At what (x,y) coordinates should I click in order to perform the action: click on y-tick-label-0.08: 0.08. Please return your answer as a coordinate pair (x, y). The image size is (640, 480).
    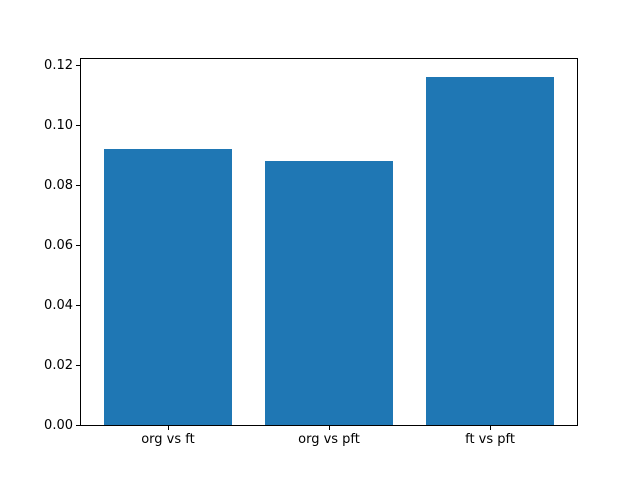
    Looking at the image, I should click on (58, 185).